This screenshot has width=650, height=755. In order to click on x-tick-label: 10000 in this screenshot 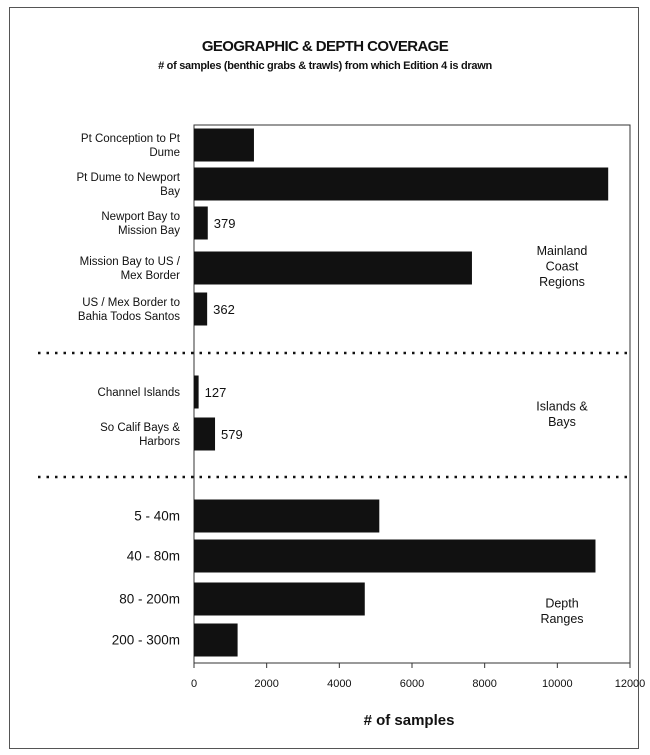, I will do `click(557, 684)`.